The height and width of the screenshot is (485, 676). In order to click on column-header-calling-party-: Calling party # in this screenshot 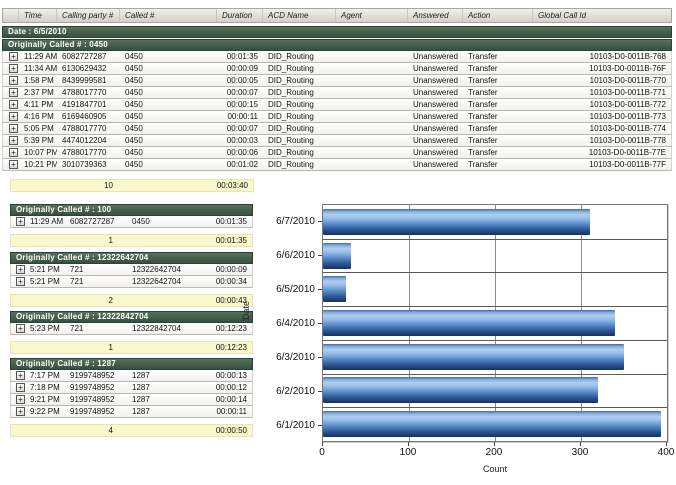, I will do `click(88, 15)`.